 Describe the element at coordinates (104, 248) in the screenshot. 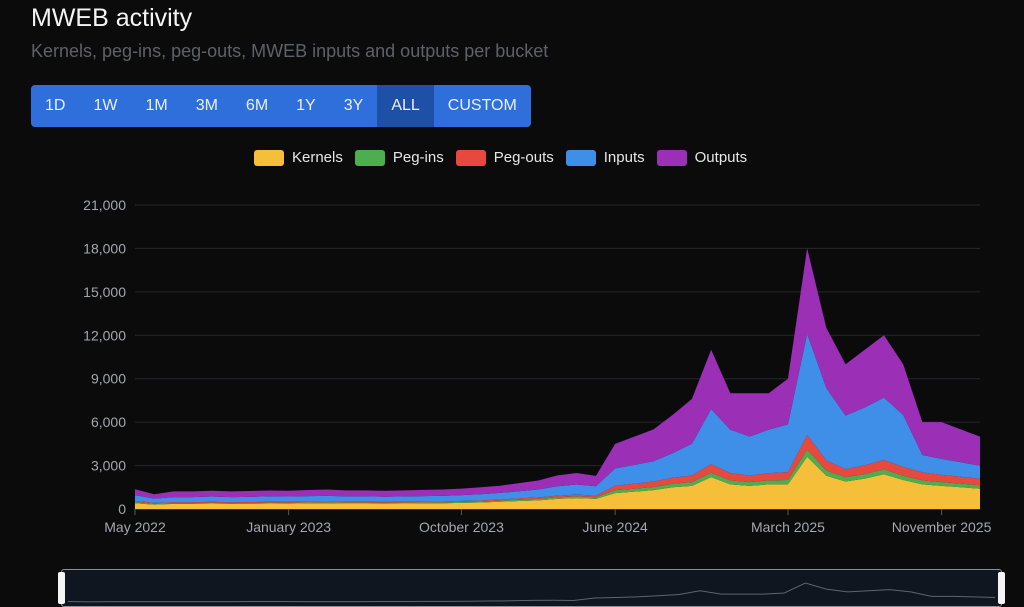

I see `y-tick-label: 18,000` at that location.